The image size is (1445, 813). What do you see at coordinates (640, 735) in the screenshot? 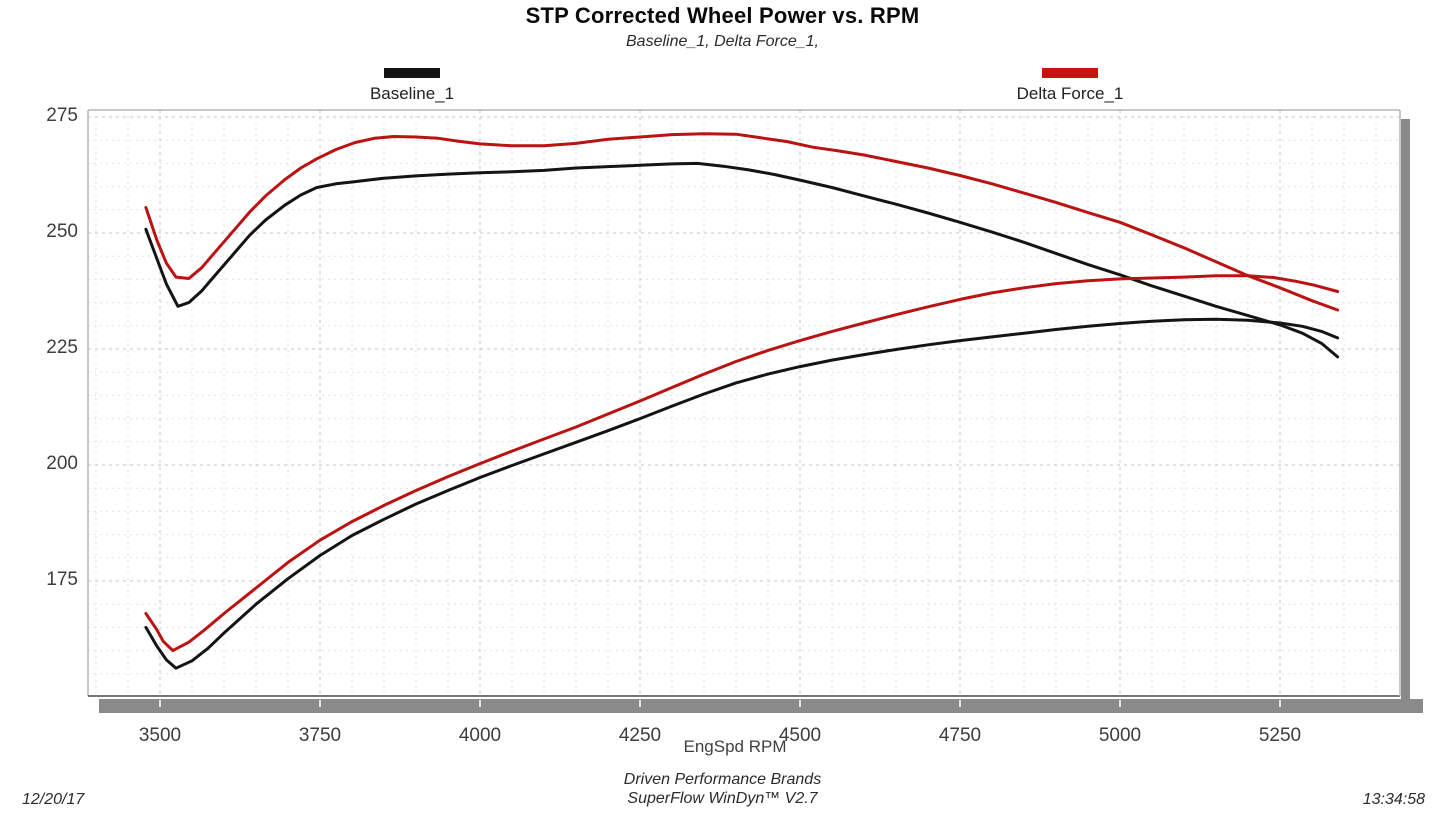
I see `x-tick-label: 4250` at bounding box center [640, 735].